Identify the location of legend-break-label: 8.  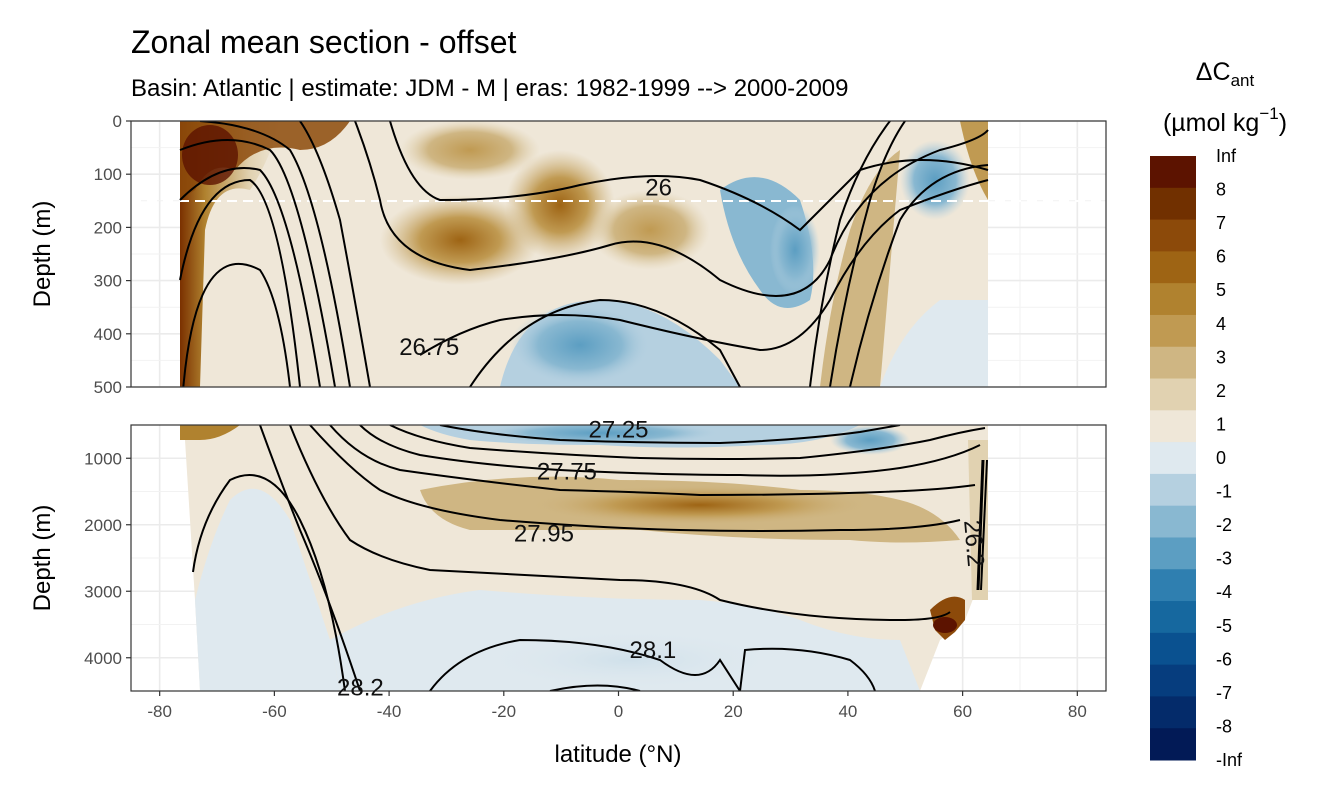
(1221, 190).